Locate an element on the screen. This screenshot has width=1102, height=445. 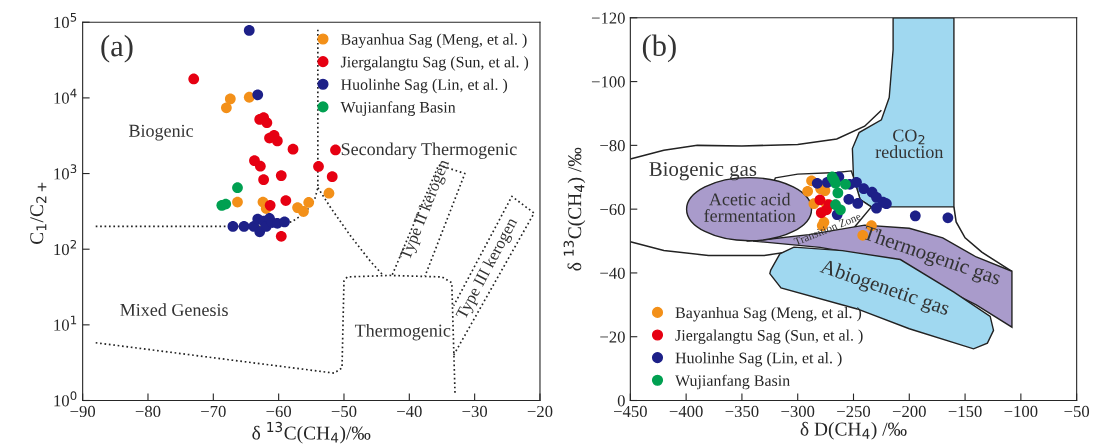
y-tick-label: 10$^{5}$ is located at coordinates (65, 21).